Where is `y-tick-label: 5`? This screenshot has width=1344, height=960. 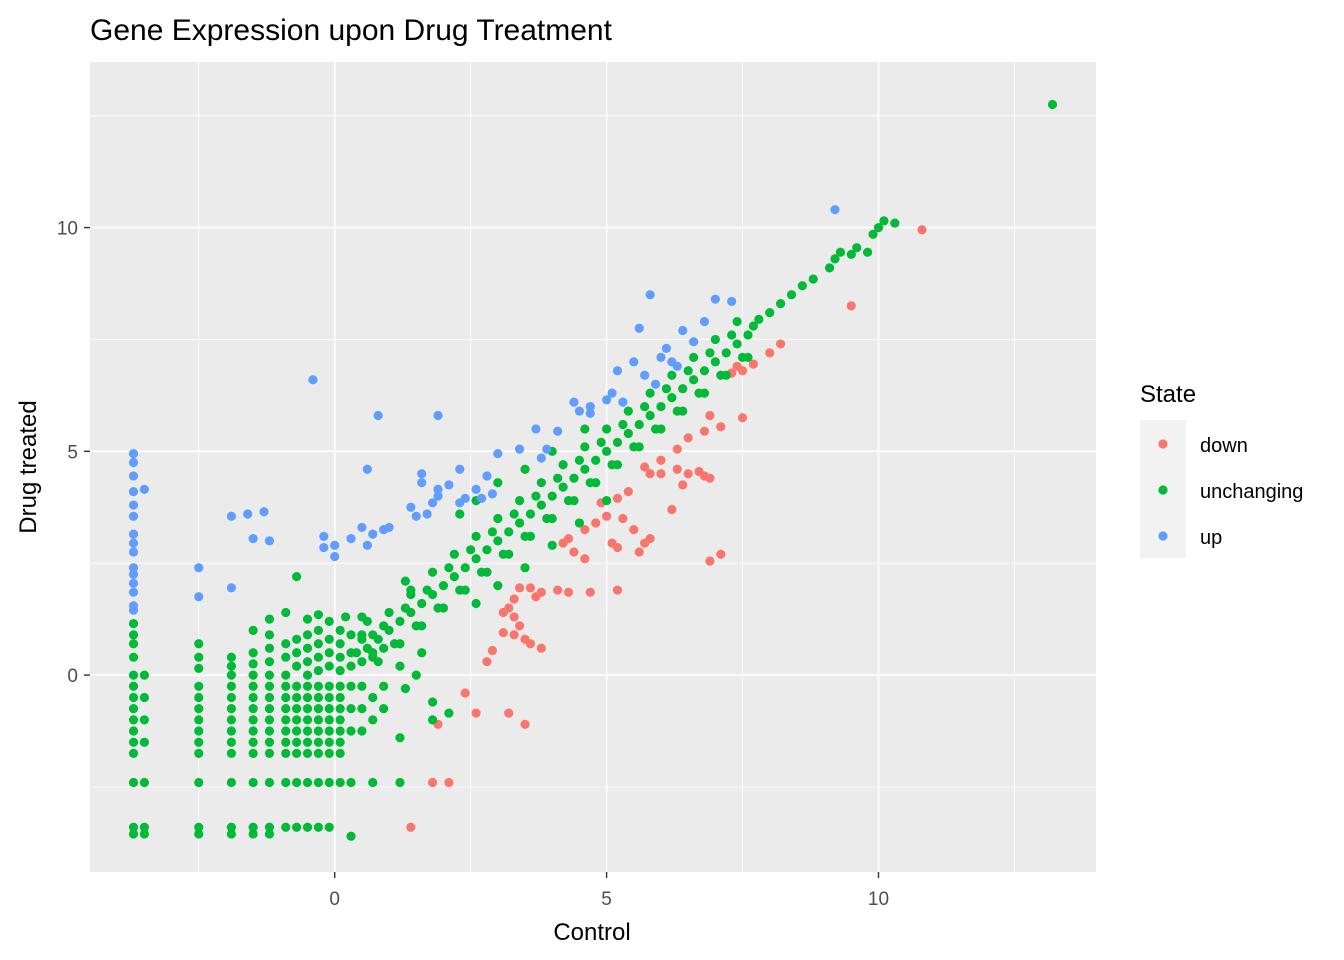
y-tick-label: 5 is located at coordinates (72, 452).